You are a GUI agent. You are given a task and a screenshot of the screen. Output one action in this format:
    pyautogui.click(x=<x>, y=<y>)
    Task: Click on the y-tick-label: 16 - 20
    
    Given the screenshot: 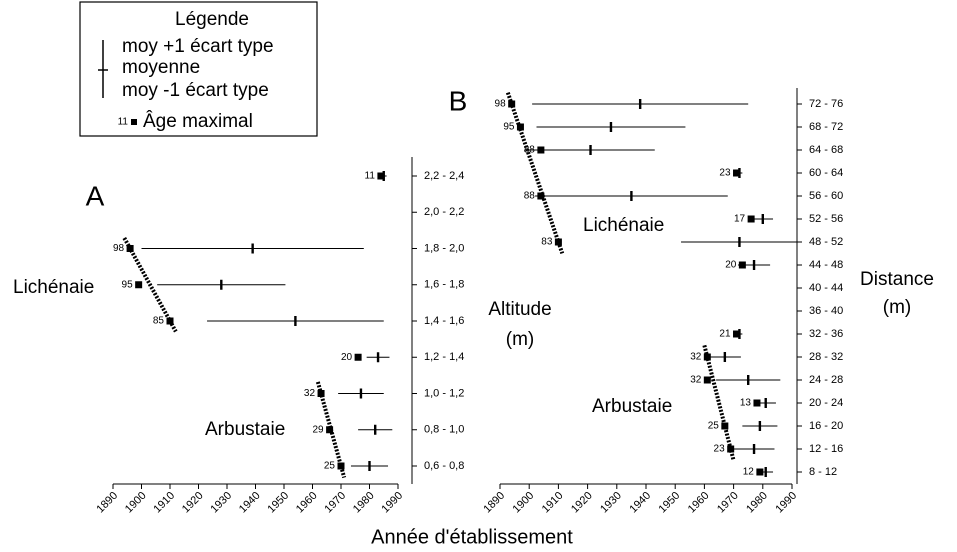 What is the action you would take?
    pyautogui.click(x=826, y=426)
    